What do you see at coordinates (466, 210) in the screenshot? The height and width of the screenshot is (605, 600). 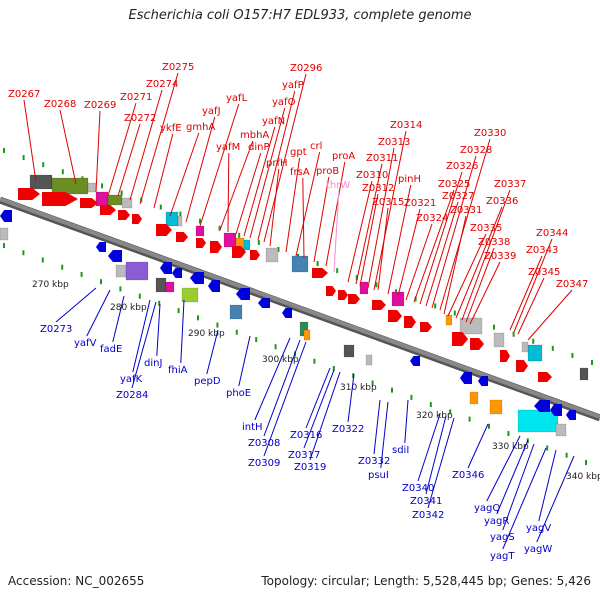 I see `gene-label-z0331: Z0331` at bounding box center [466, 210].